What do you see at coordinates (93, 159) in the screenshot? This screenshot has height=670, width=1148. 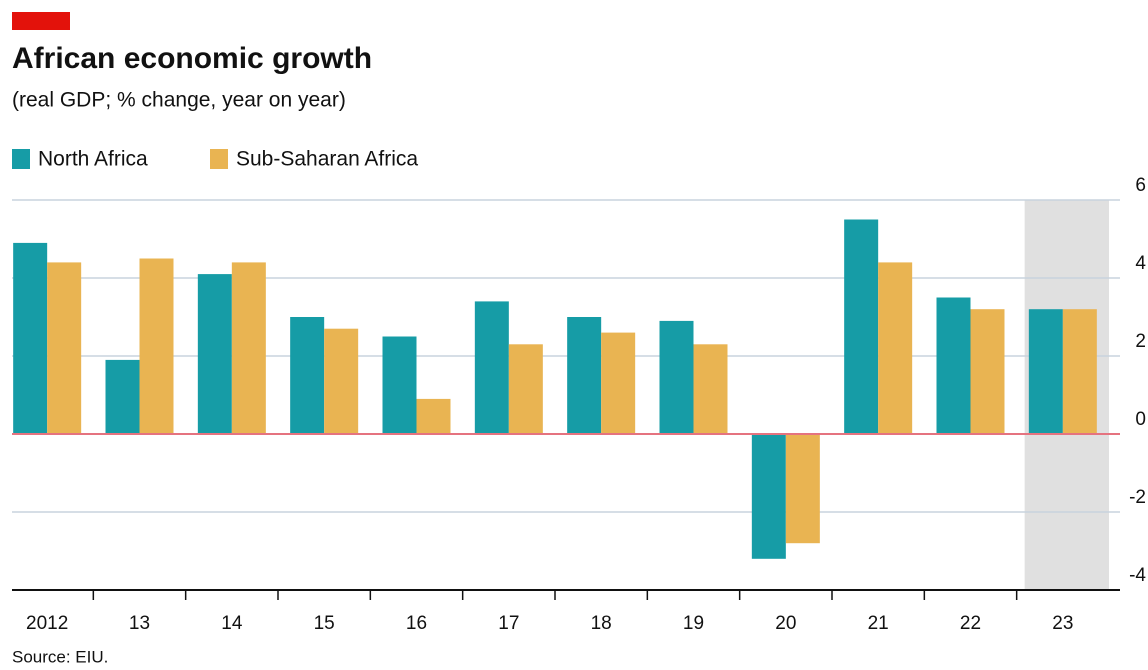 I see `legend-label: North Africa` at bounding box center [93, 159].